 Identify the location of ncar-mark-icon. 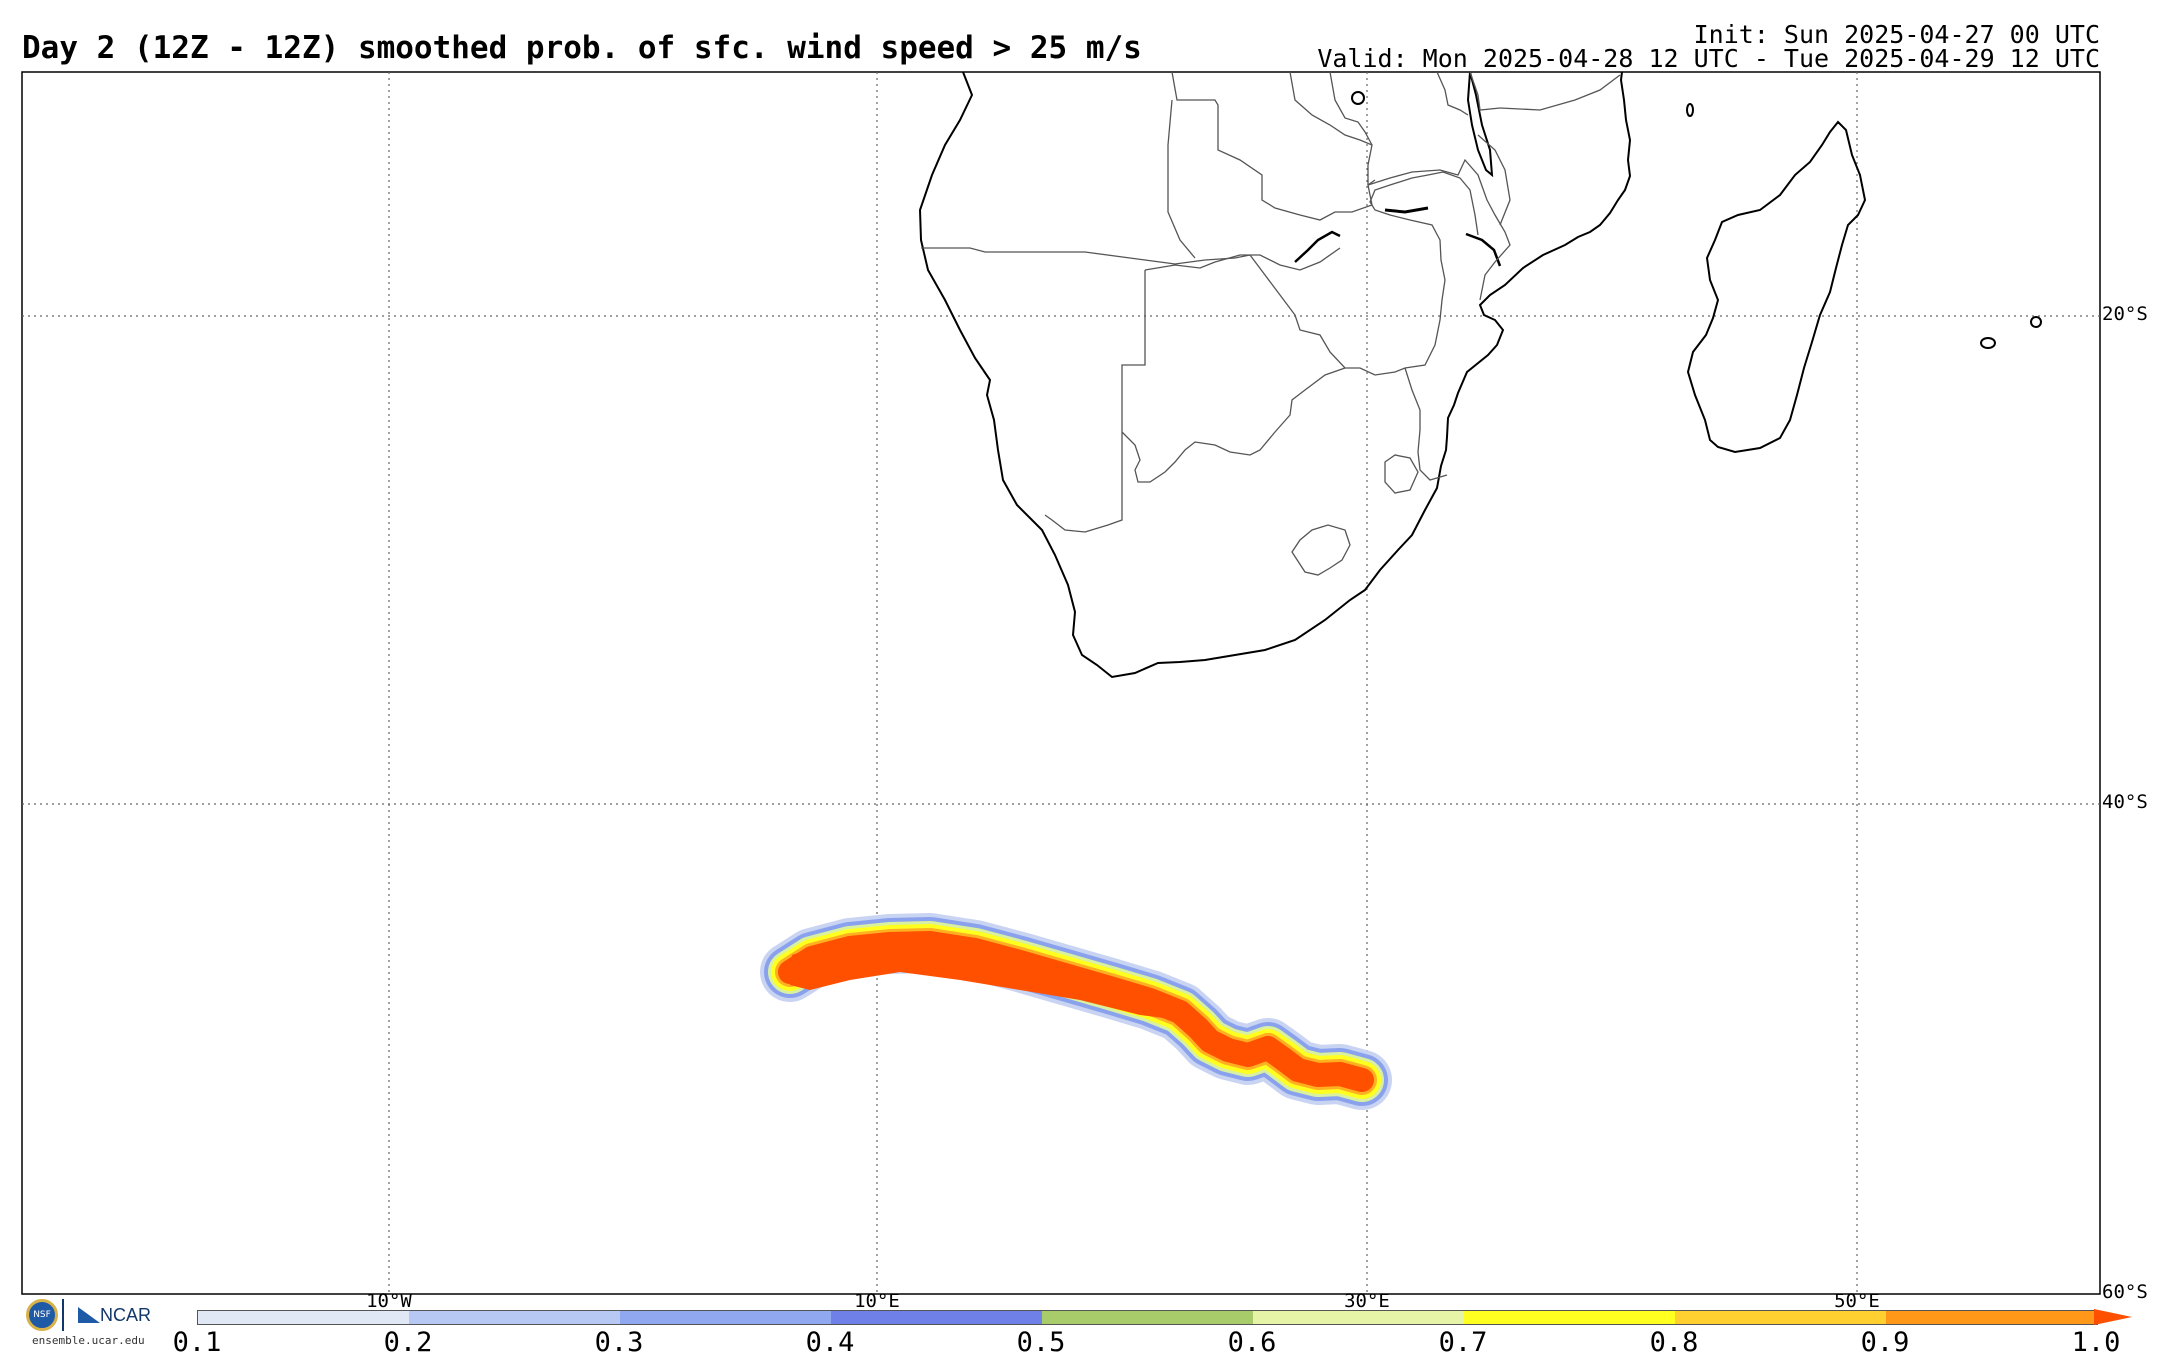
(63, 1315).